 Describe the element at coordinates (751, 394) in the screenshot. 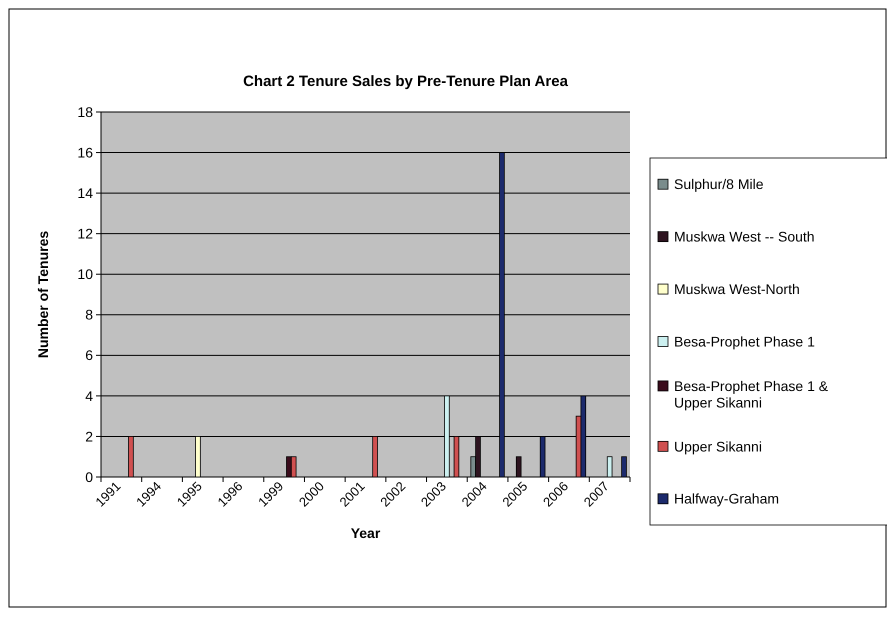

I see `legend-label: Besa-Prophet Phase 1 & Upper Sikanni` at that location.